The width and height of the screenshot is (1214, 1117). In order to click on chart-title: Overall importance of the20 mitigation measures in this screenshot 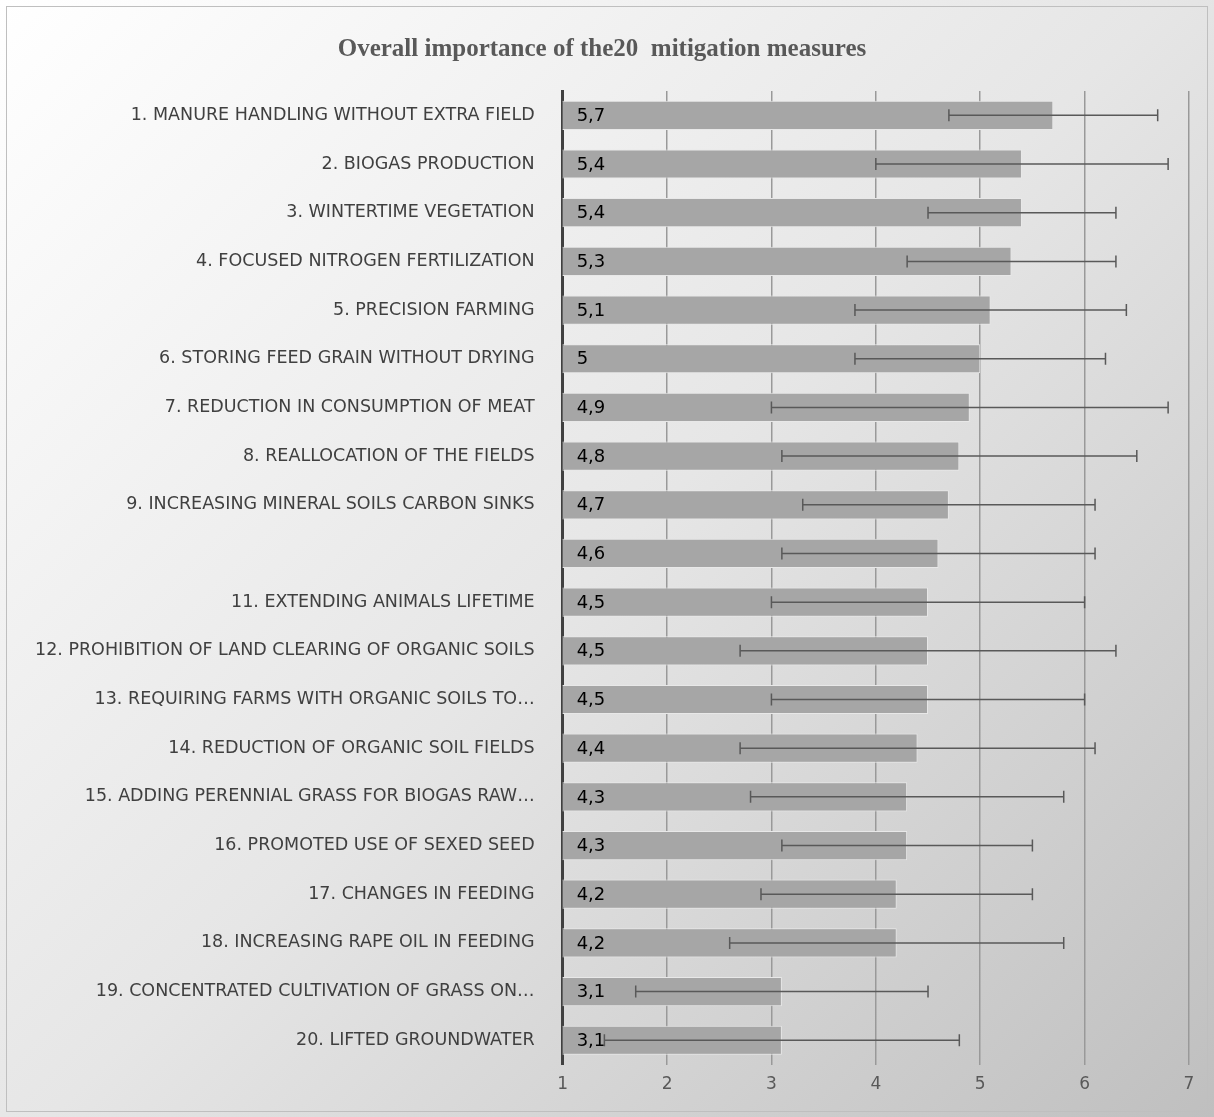, I will do `click(602, 48)`.